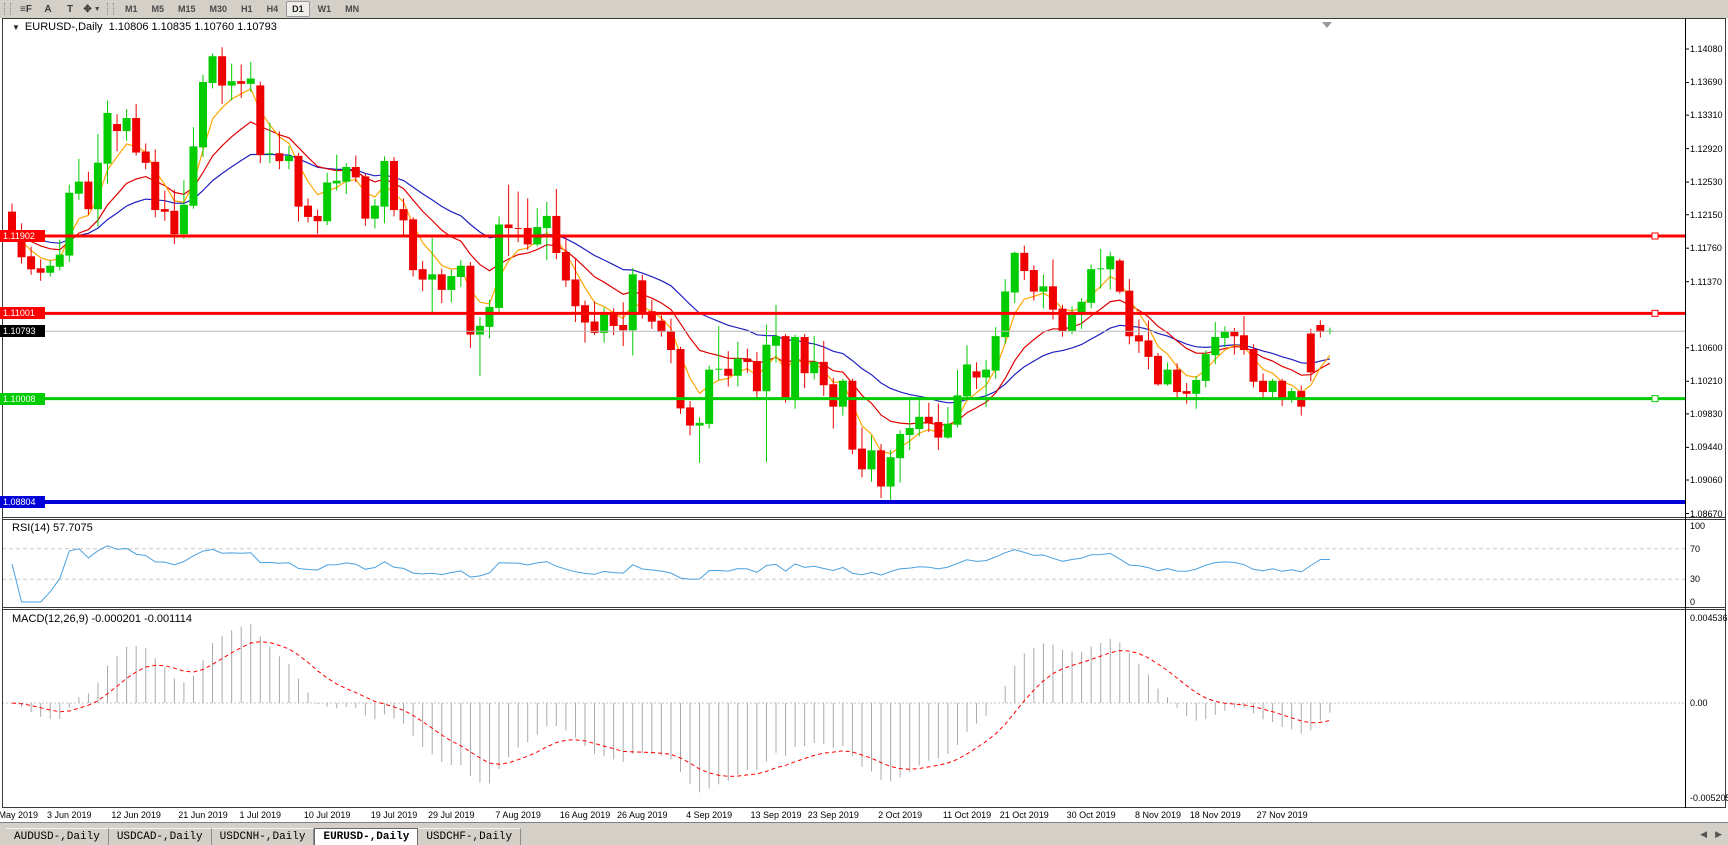 The width and height of the screenshot is (1728, 845). Describe the element at coordinates (1706, 248) in the screenshot. I see `price-tick-label: 1.11760` at that location.